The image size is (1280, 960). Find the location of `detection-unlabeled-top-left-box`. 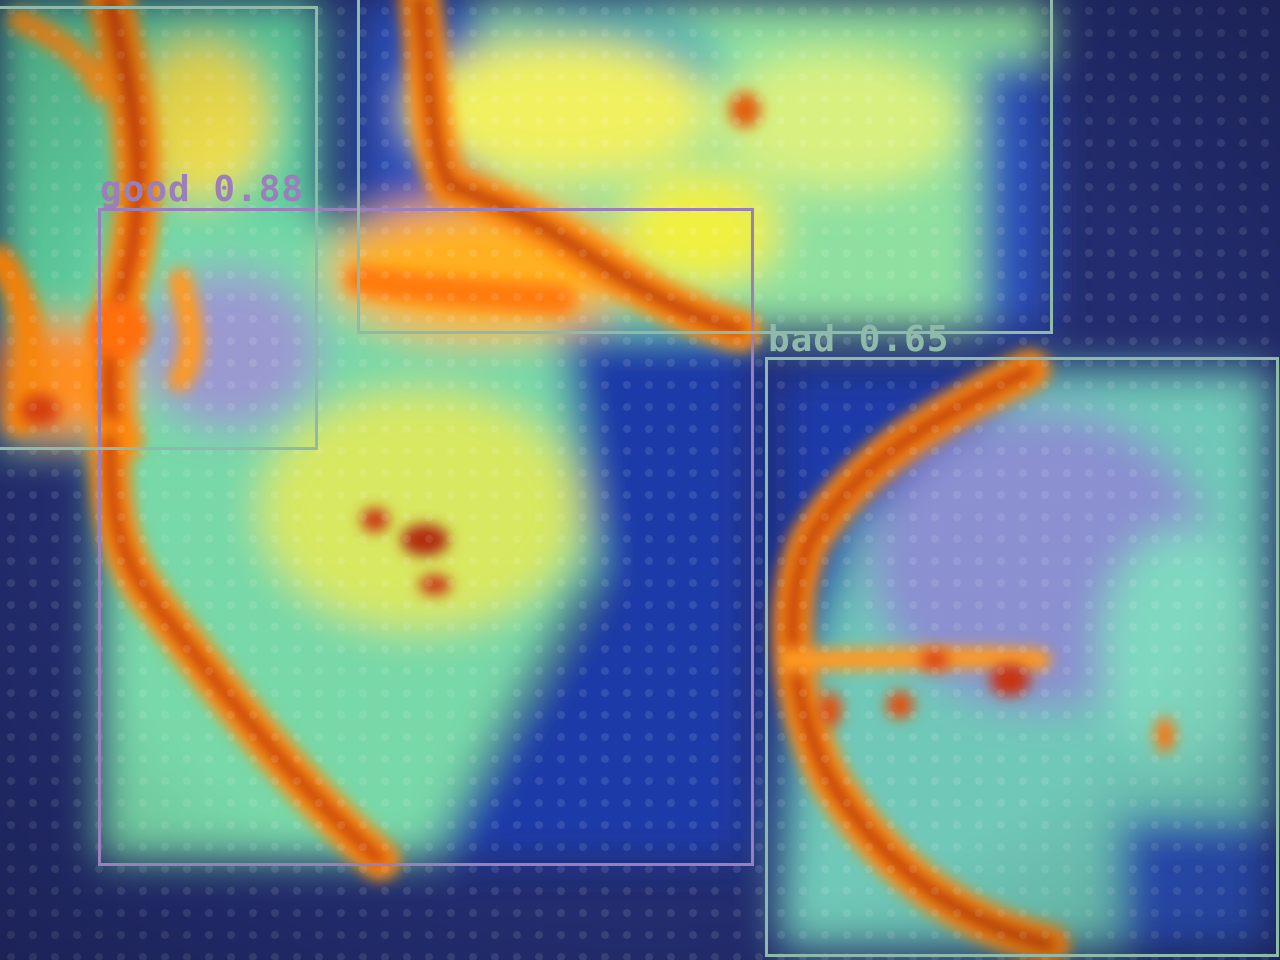

detection-unlabeled-top-left-box is located at coordinates (159, 228).